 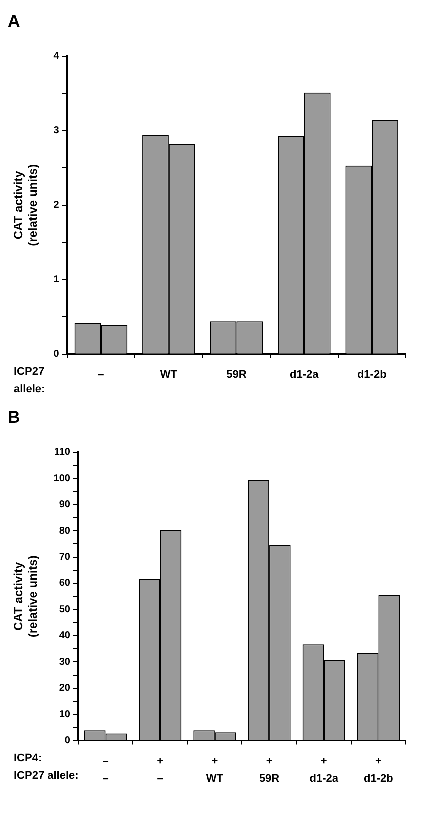 I want to click on y-tick-label: 50, so click(x=65, y=610).